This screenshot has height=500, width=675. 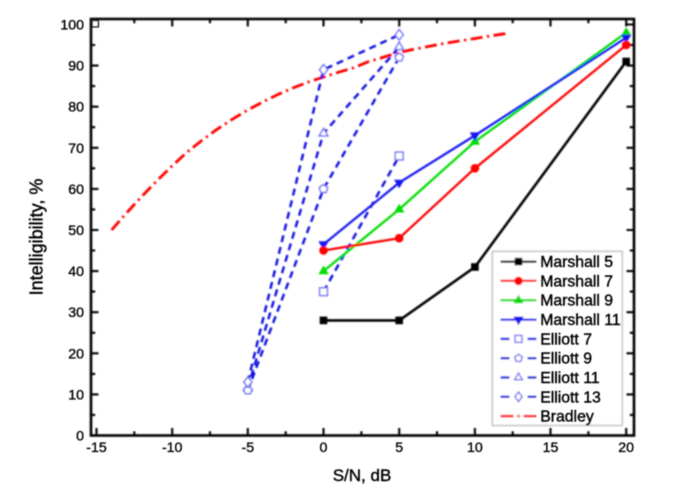 What do you see at coordinates (76, 313) in the screenshot?
I see `svg-text: 30` at bounding box center [76, 313].